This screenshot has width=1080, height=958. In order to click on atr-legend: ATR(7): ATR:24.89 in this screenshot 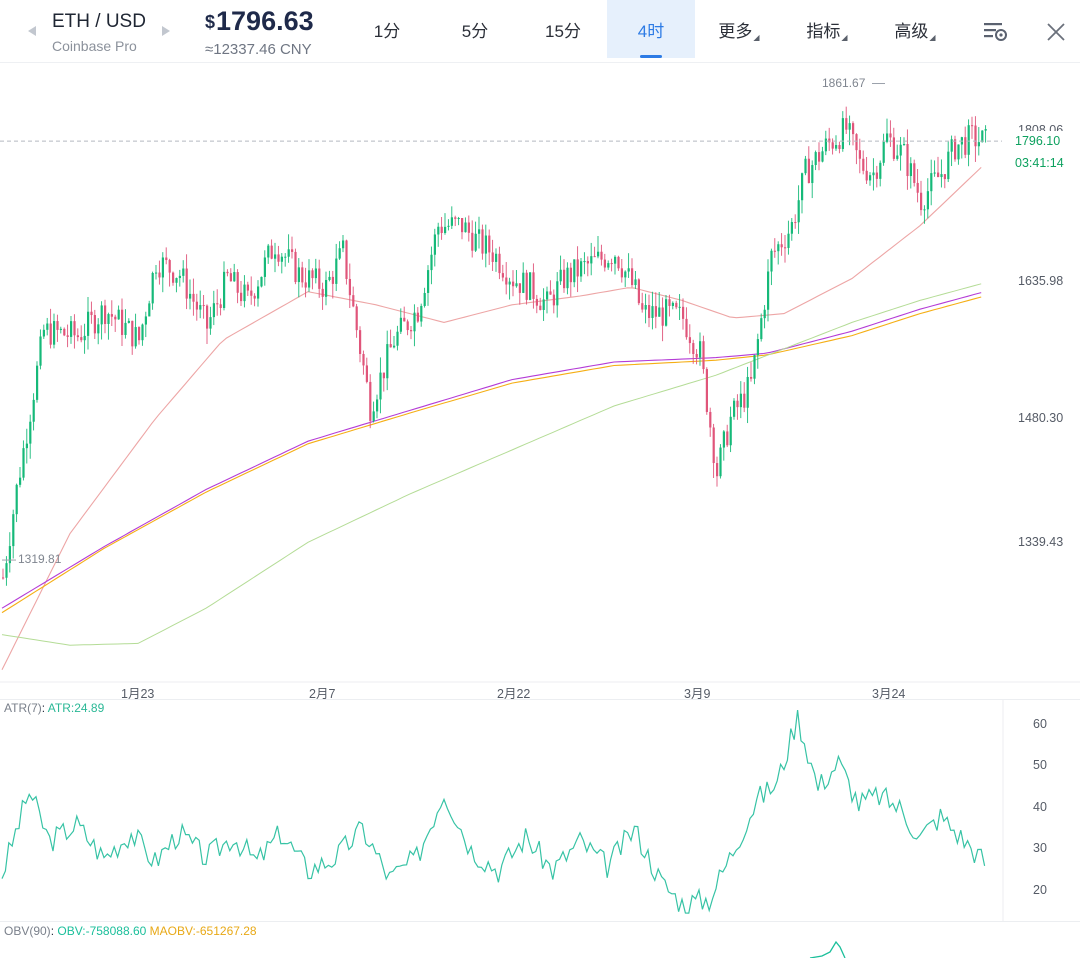, I will do `click(54, 708)`.